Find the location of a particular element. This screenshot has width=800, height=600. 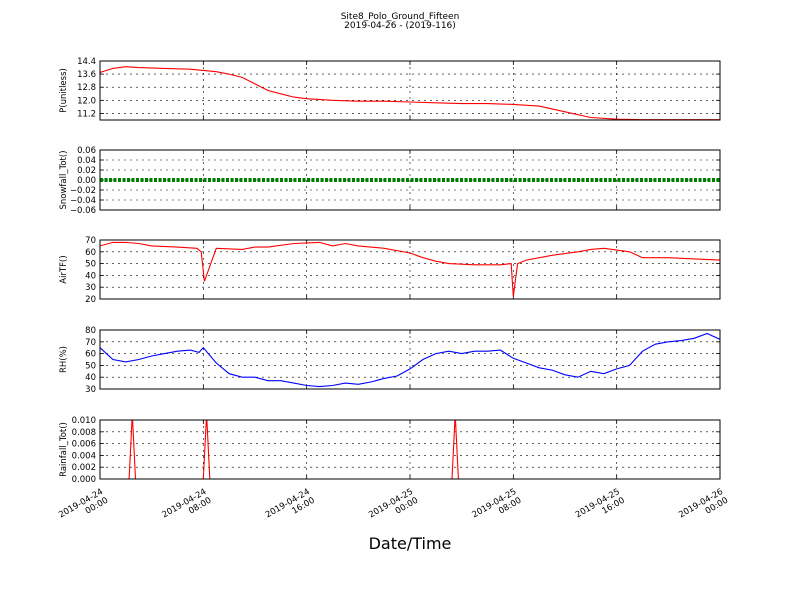

panel-2-ytick-label-2: 40 is located at coordinates (90, 276).